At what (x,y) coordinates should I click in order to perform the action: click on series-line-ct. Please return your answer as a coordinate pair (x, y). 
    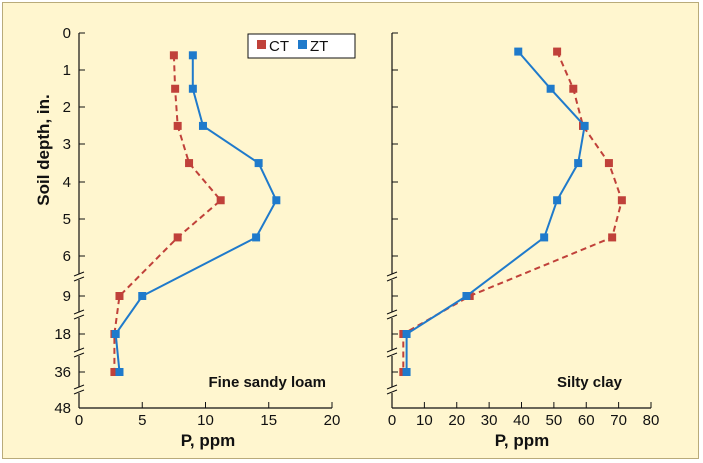
    Looking at the image, I should click on (168, 213).